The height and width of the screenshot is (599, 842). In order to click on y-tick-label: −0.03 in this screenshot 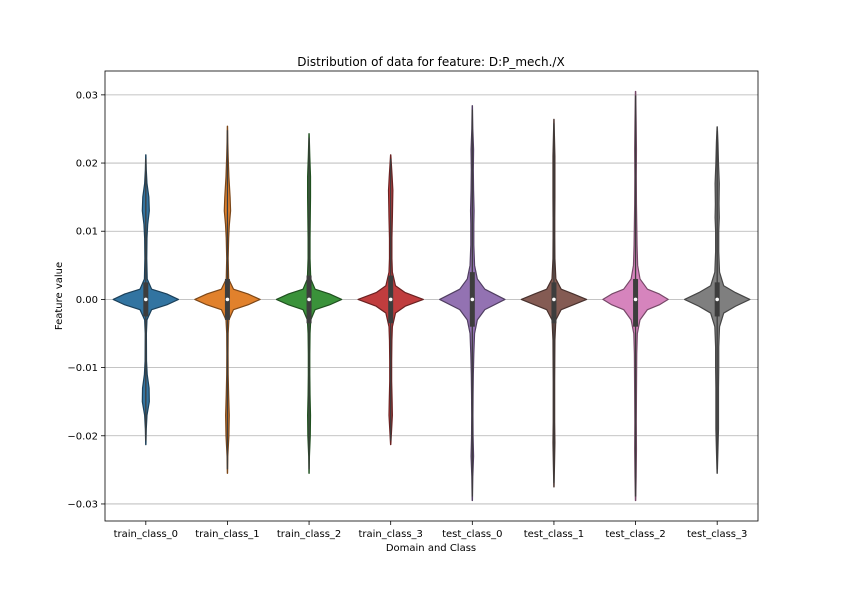, I will do `click(82, 504)`.